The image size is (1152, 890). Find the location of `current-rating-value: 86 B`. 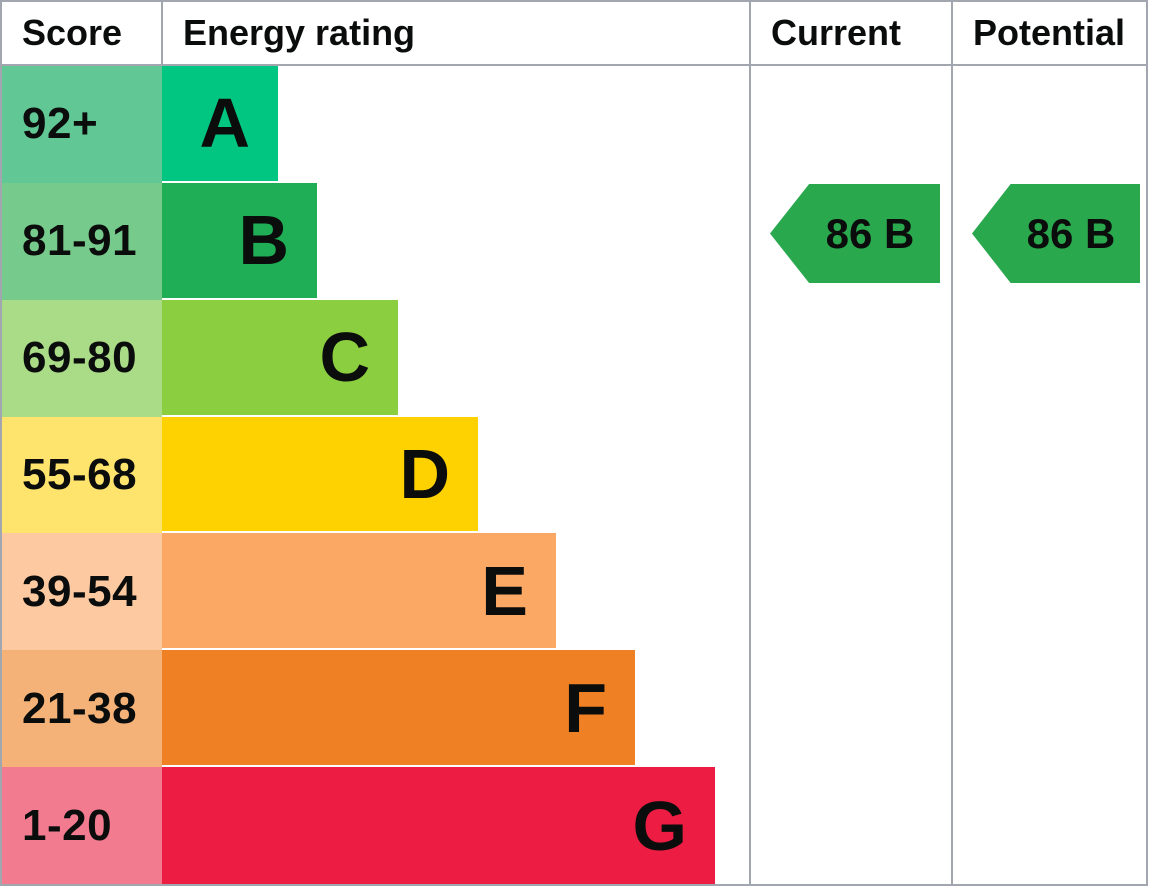

current-rating-value: 86 B is located at coordinates (870, 233).